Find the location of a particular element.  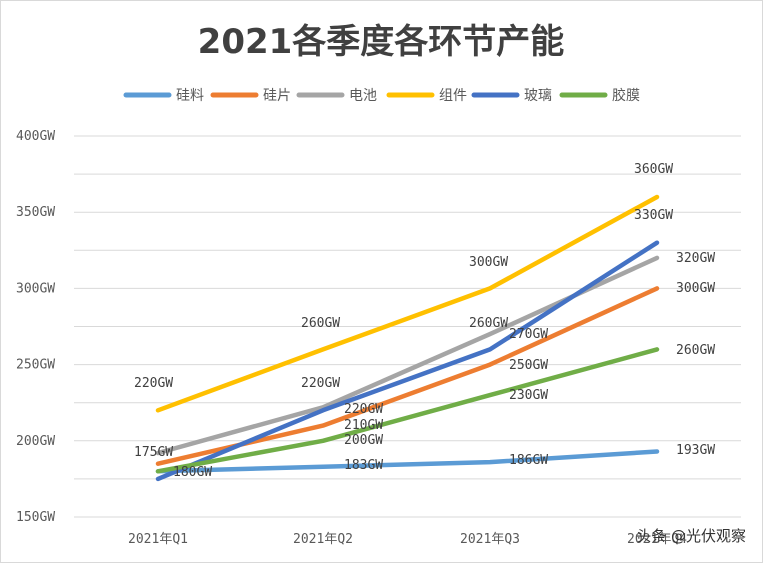

y-tick-label: 300GW is located at coordinates (35, 288).